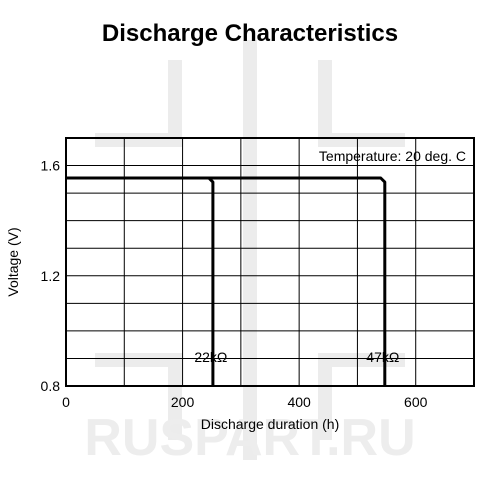 This screenshot has height=500, width=500. What do you see at coordinates (299, 402) in the screenshot?
I see `x-tick-label: 400` at bounding box center [299, 402].